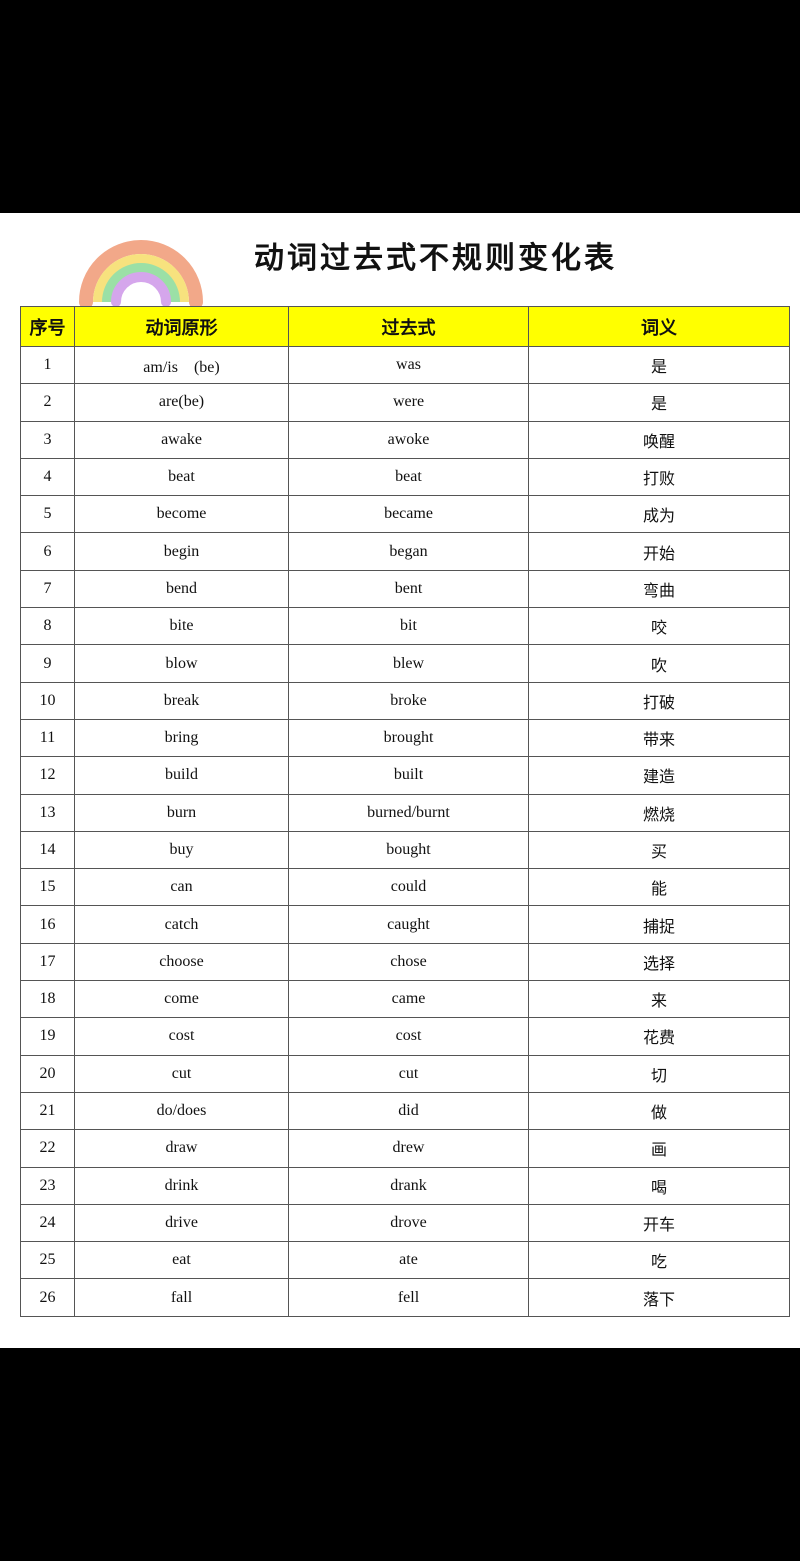  Describe the element at coordinates (408, 775) in the screenshot. I see `past-tense: built` at that location.